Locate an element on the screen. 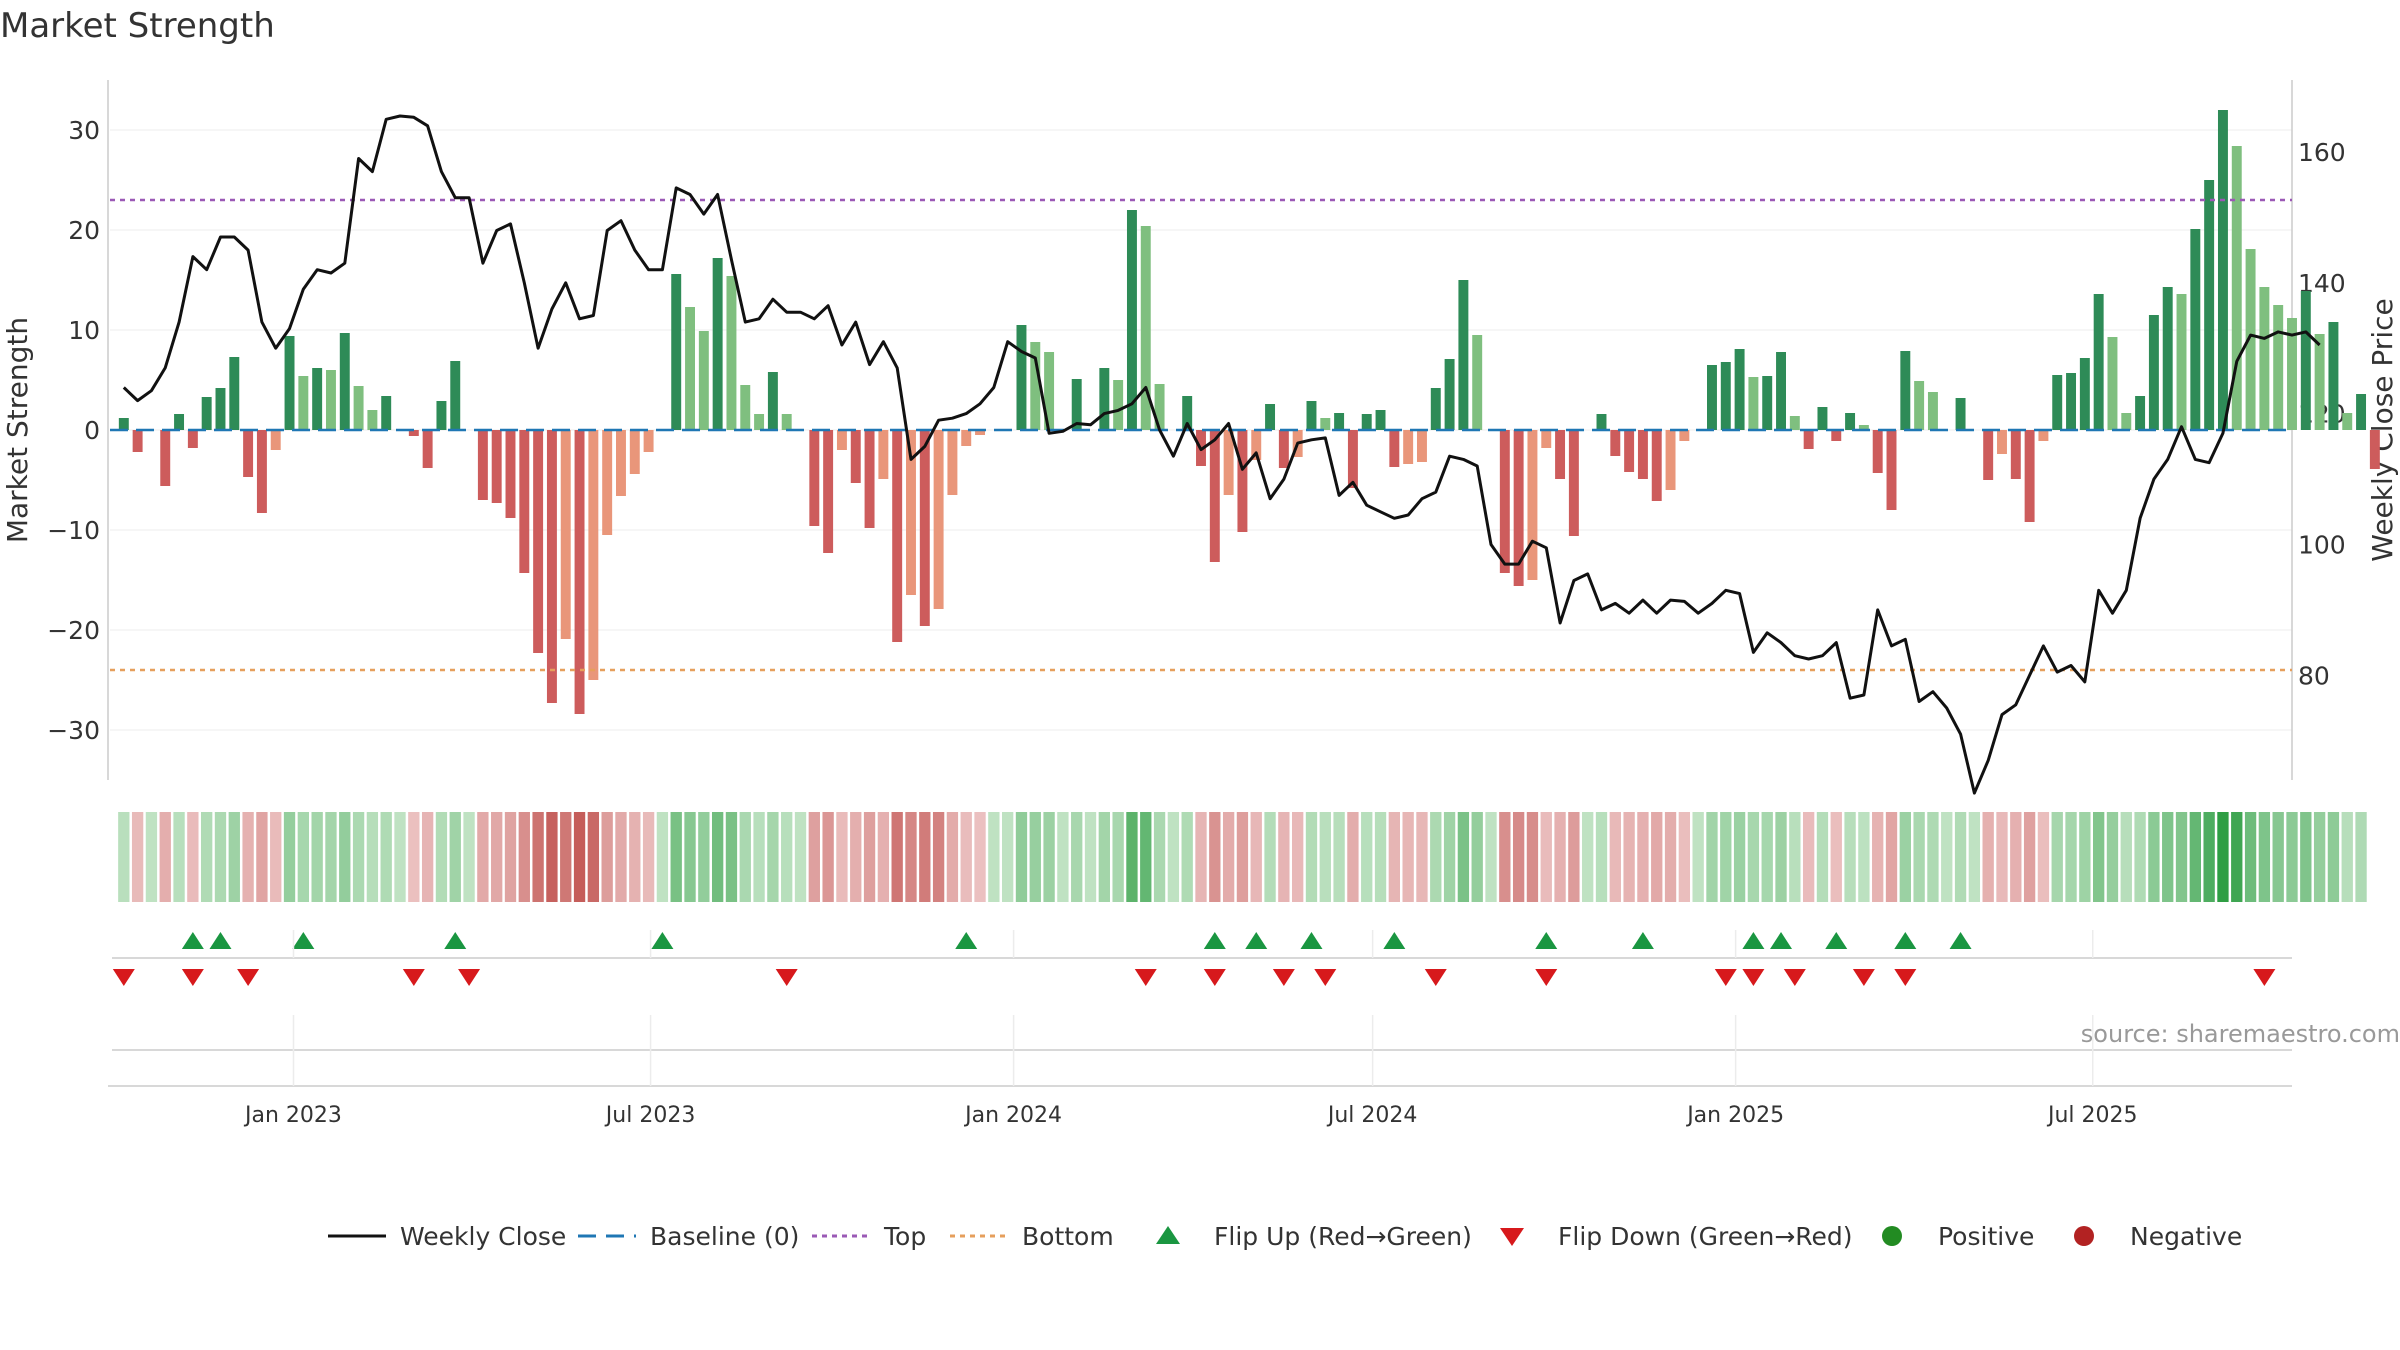 The height and width of the screenshot is (1350, 2400). x-tick-label: Jan 2023 is located at coordinates (292, 1115).